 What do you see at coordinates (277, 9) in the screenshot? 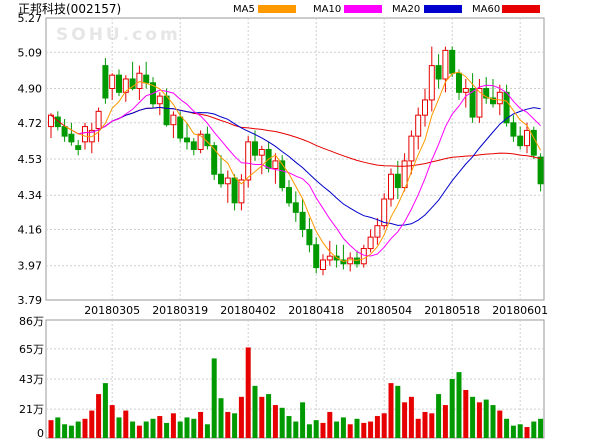
I see `legend-ma5-swatch` at bounding box center [277, 9].